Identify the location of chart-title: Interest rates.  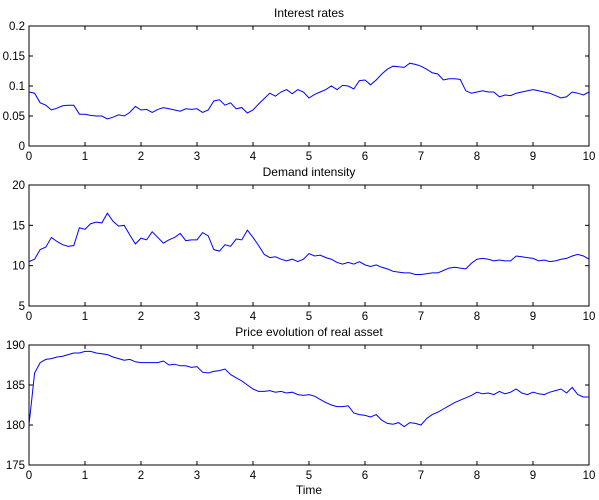
(309, 13).